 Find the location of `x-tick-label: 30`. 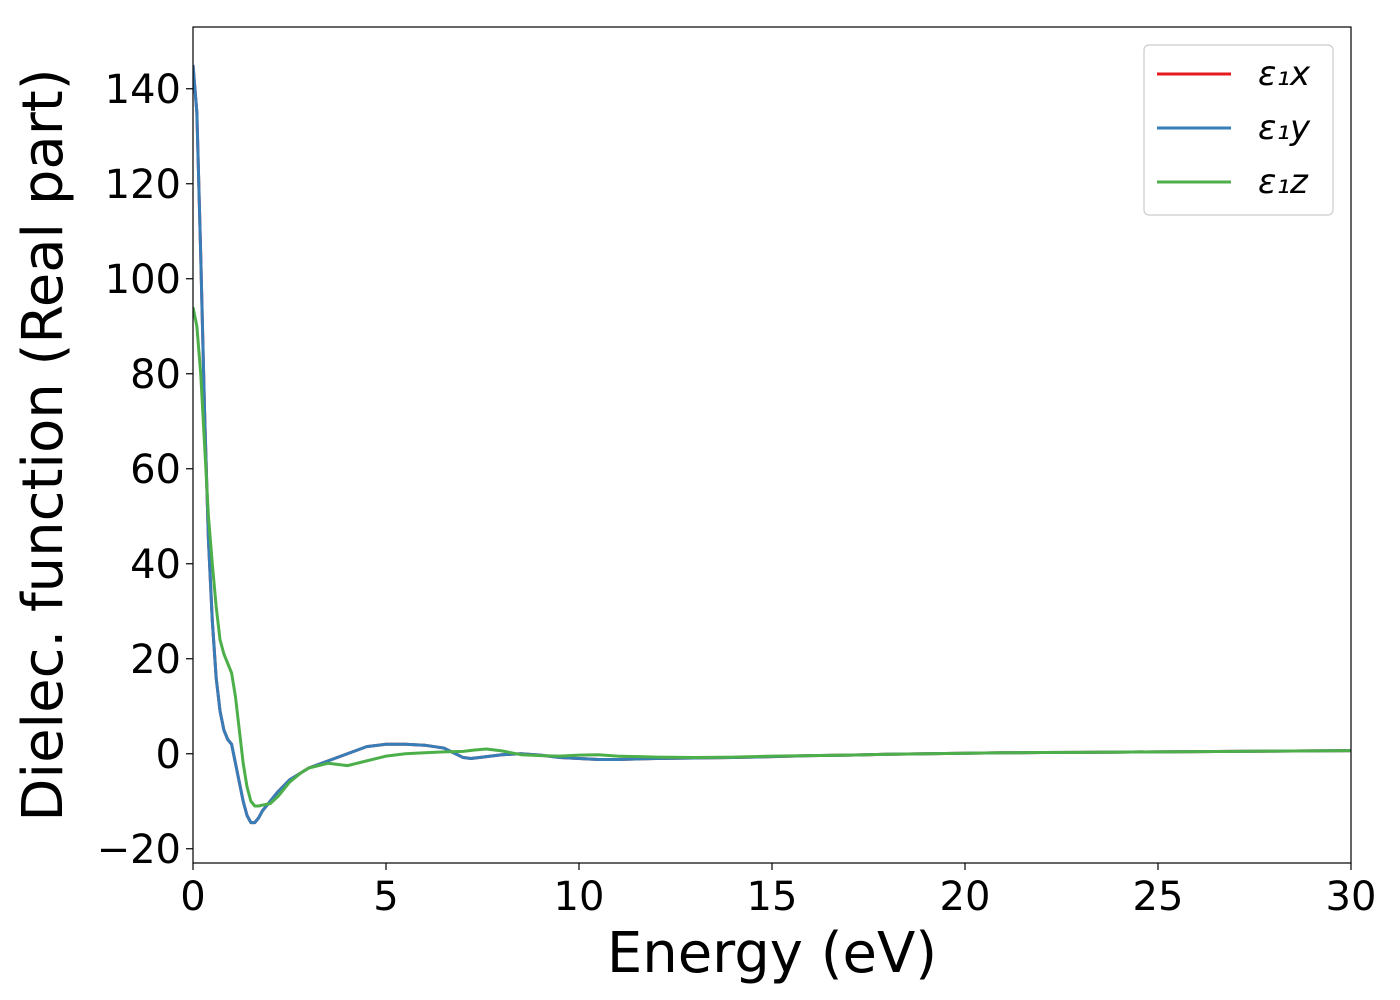

x-tick-label: 30 is located at coordinates (1351, 897).